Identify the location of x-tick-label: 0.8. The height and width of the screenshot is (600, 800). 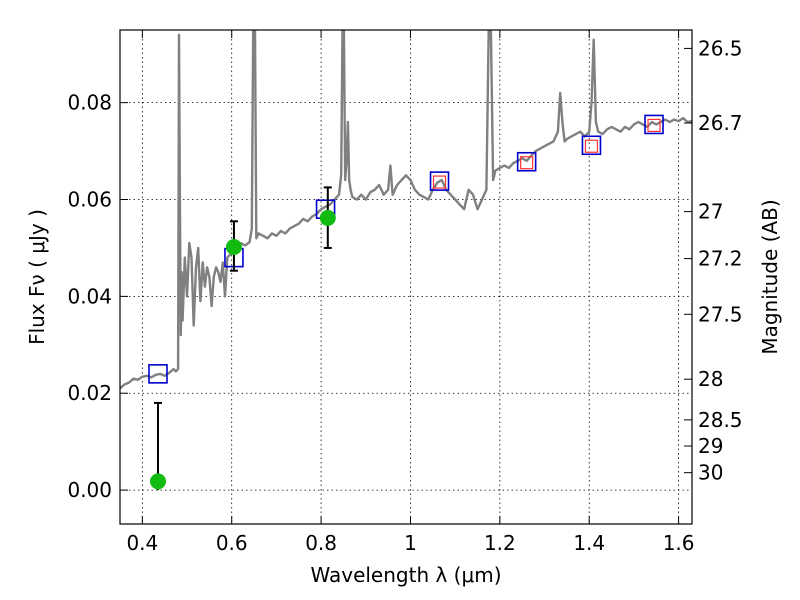
(321, 543).